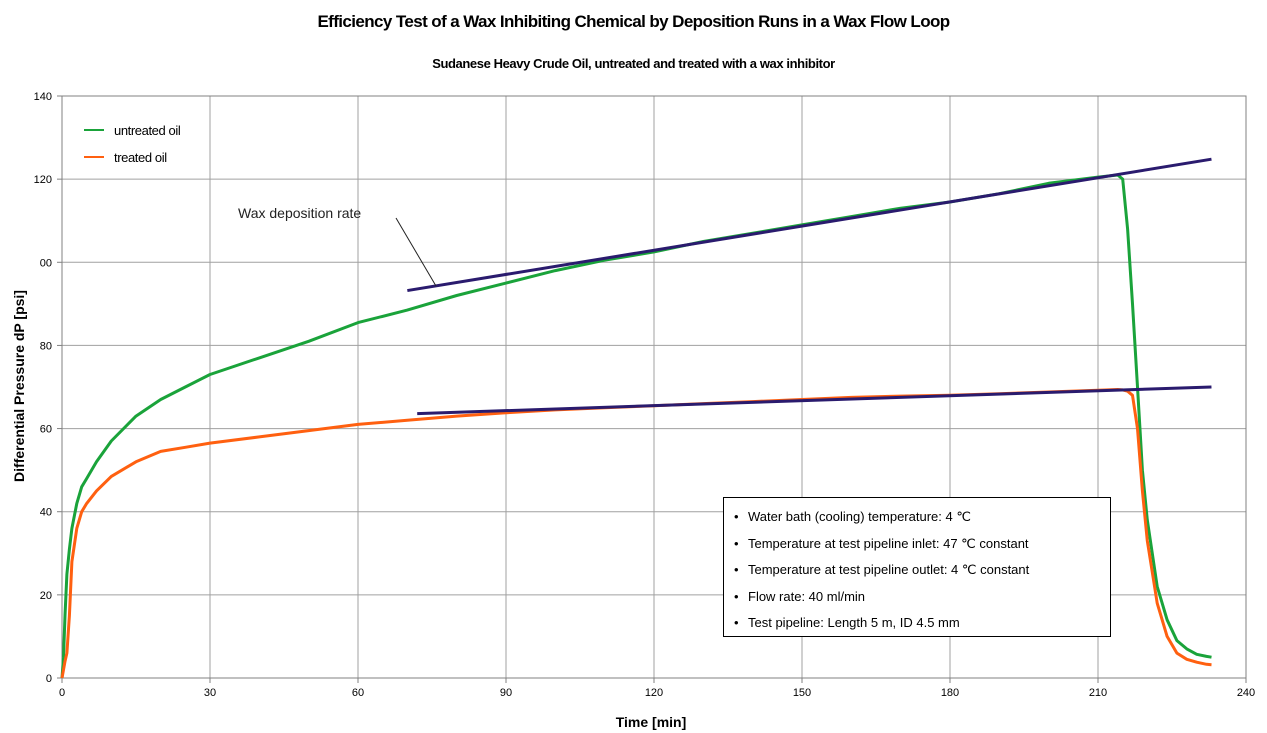 This screenshot has width=1267, height=733. I want to click on x-tick-label: 180, so click(950, 693).